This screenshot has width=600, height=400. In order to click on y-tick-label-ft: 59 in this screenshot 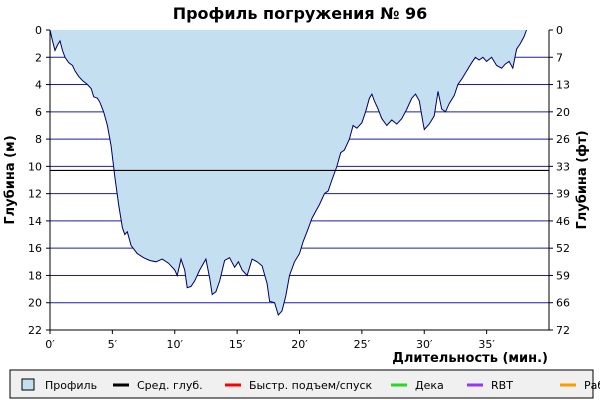, I will do `click(563, 275)`.